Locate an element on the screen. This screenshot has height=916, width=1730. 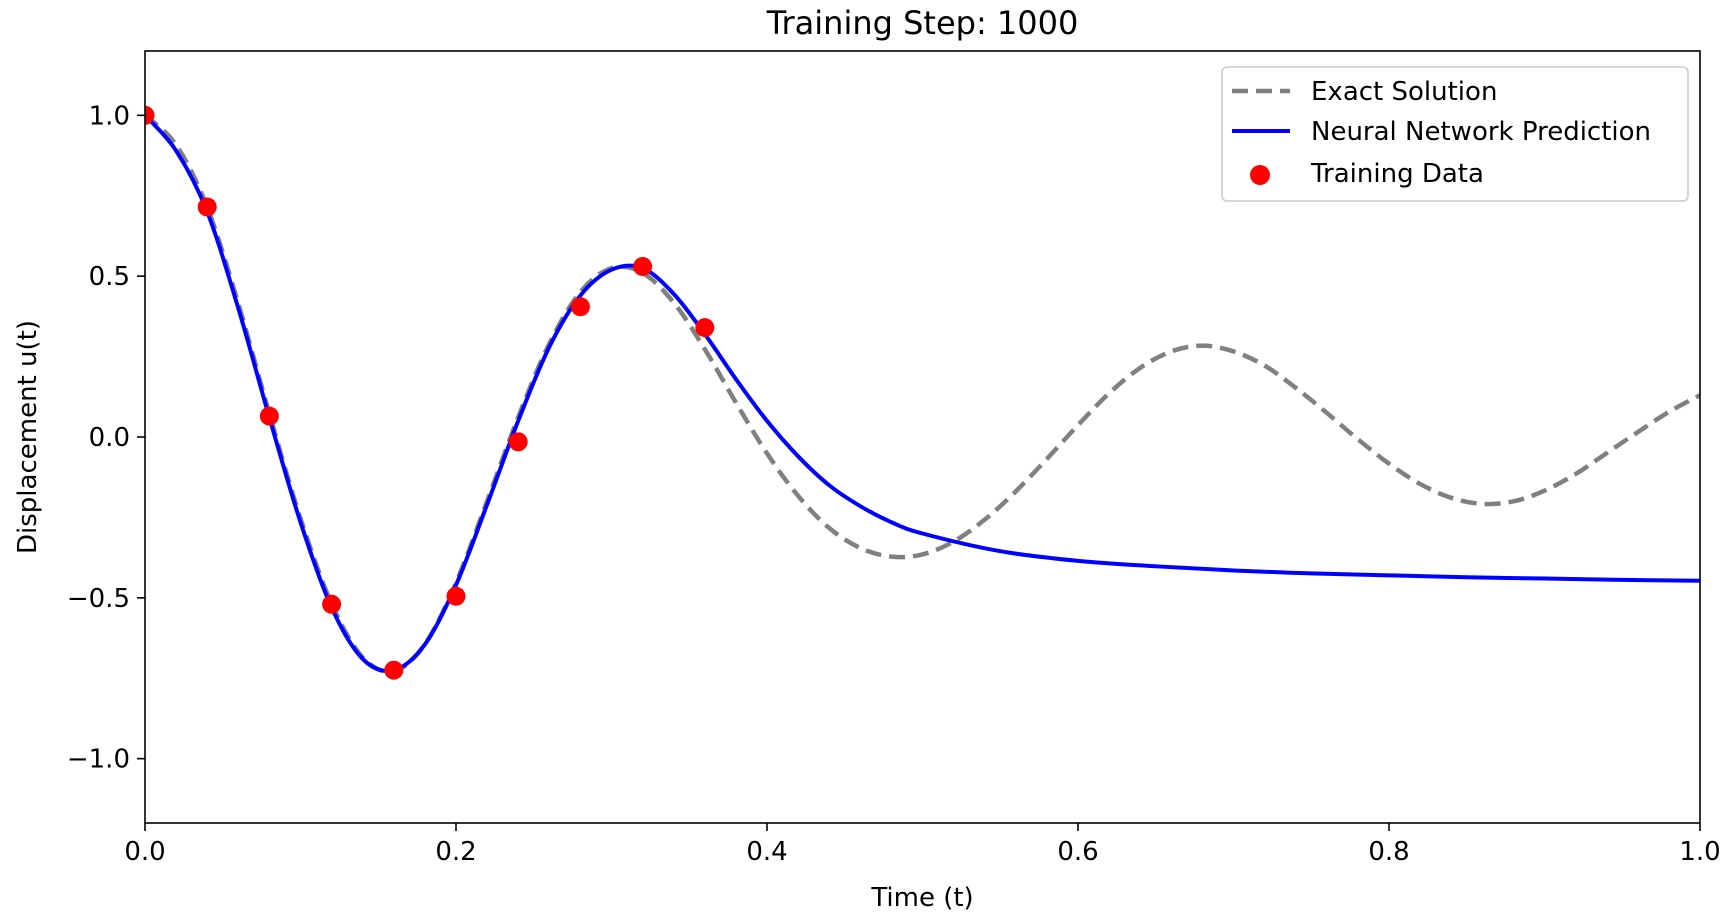
y-tick-label: −0.5 is located at coordinates (98, 599).